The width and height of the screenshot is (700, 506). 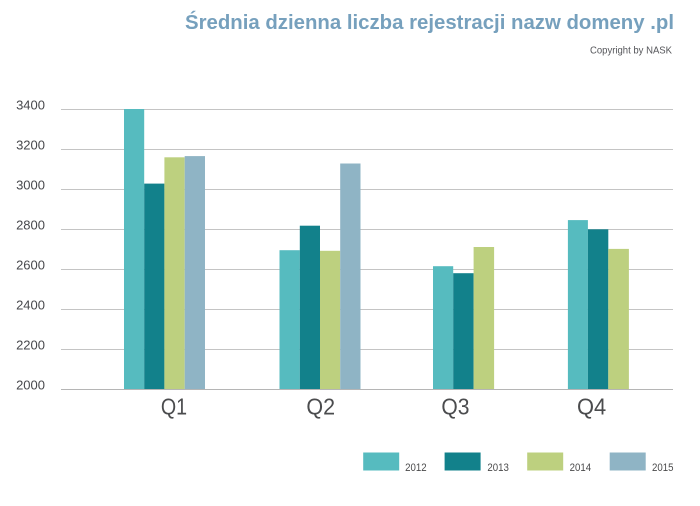 I want to click on svg-text: Q3, so click(x=455, y=407).